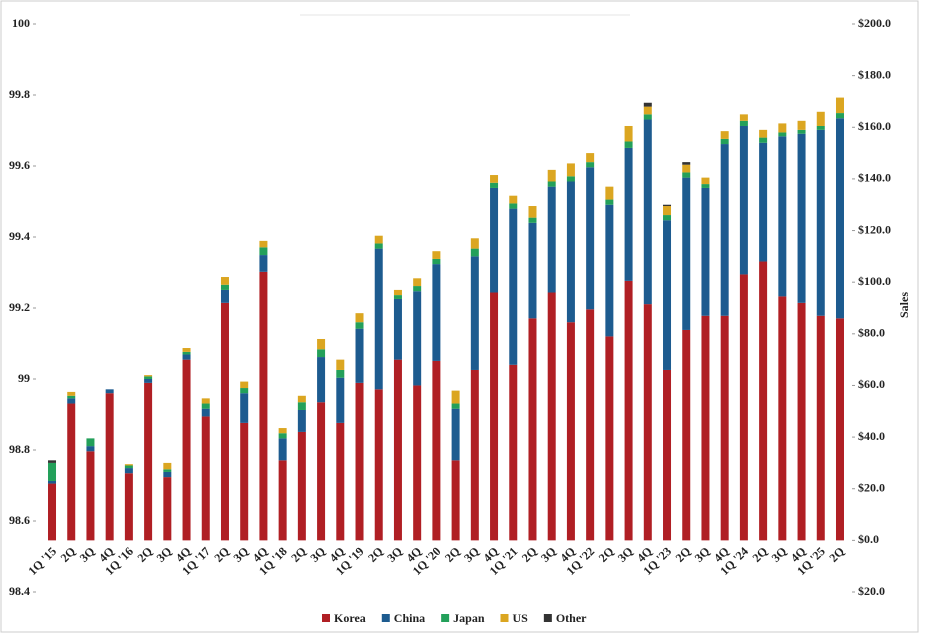 This screenshot has height=636, width=927. What do you see at coordinates (871, 333) in the screenshot?
I see `y2-tick-label: $80.0` at bounding box center [871, 333].